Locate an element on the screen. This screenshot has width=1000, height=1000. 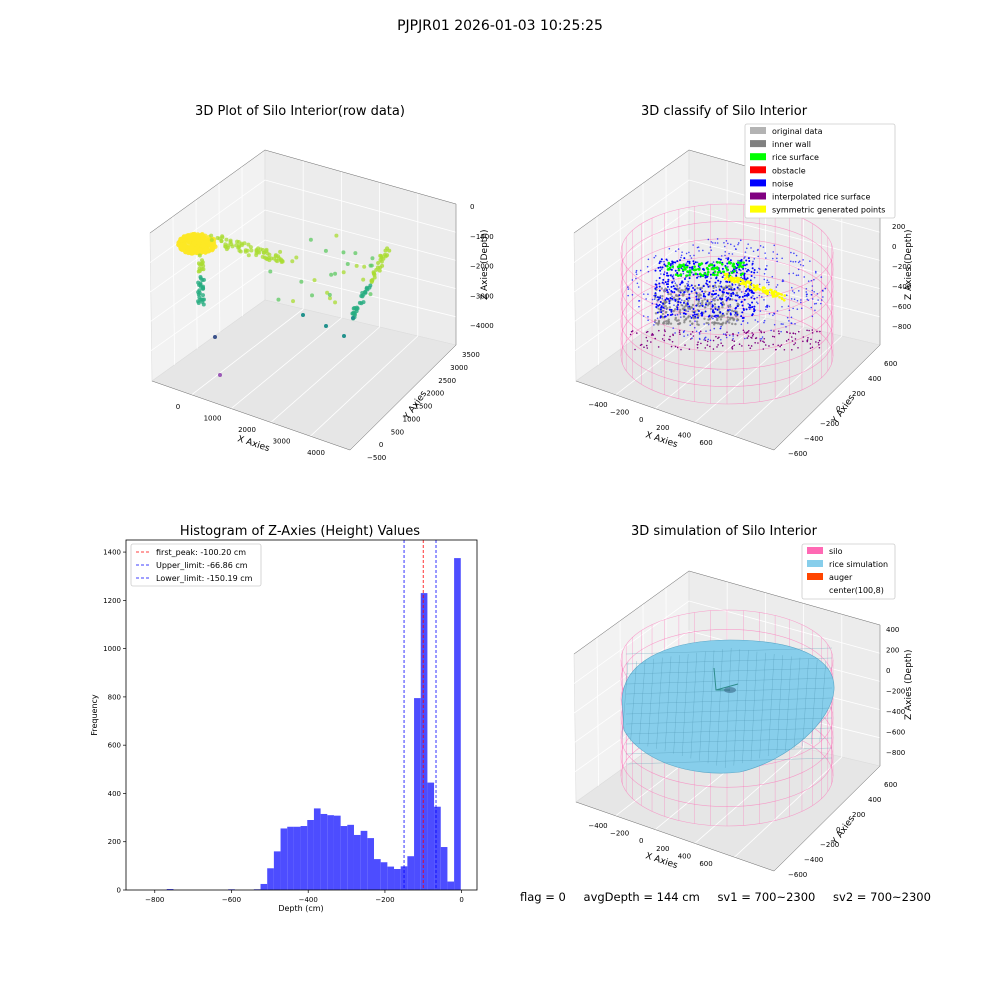
z-tick-label: 0 is located at coordinates (472, 207).